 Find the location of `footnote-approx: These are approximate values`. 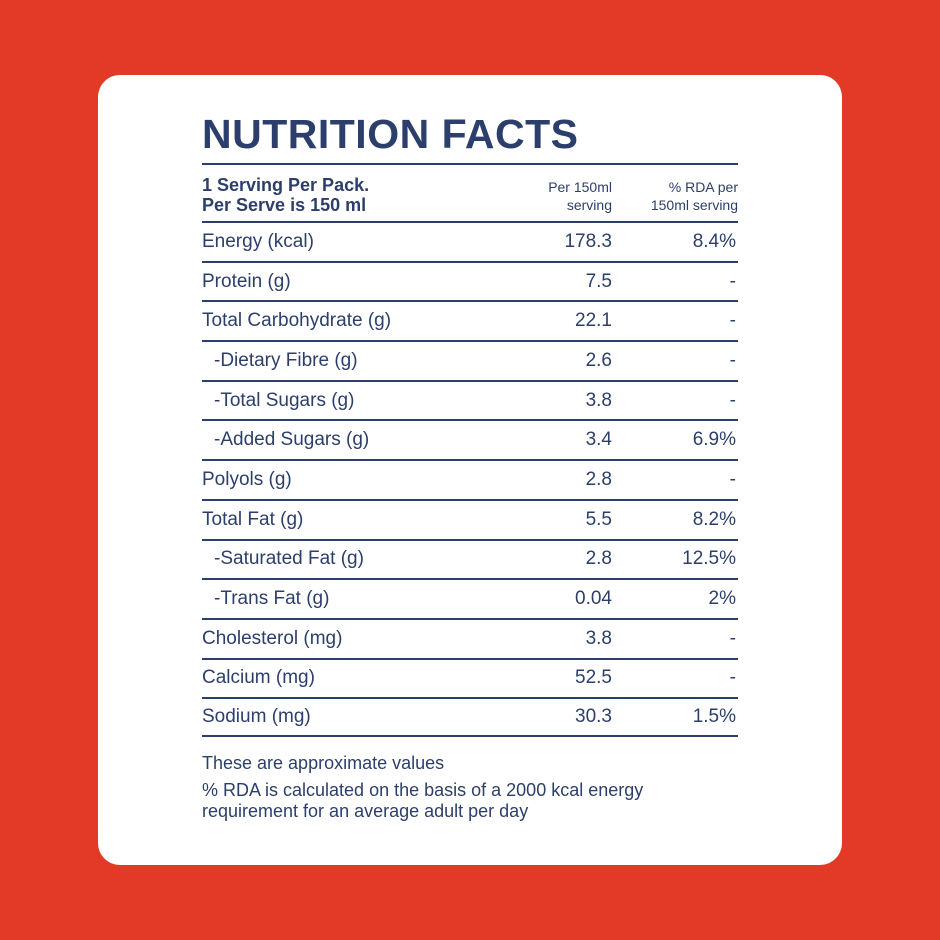

footnote-approx: These are approximate values is located at coordinates (323, 762).